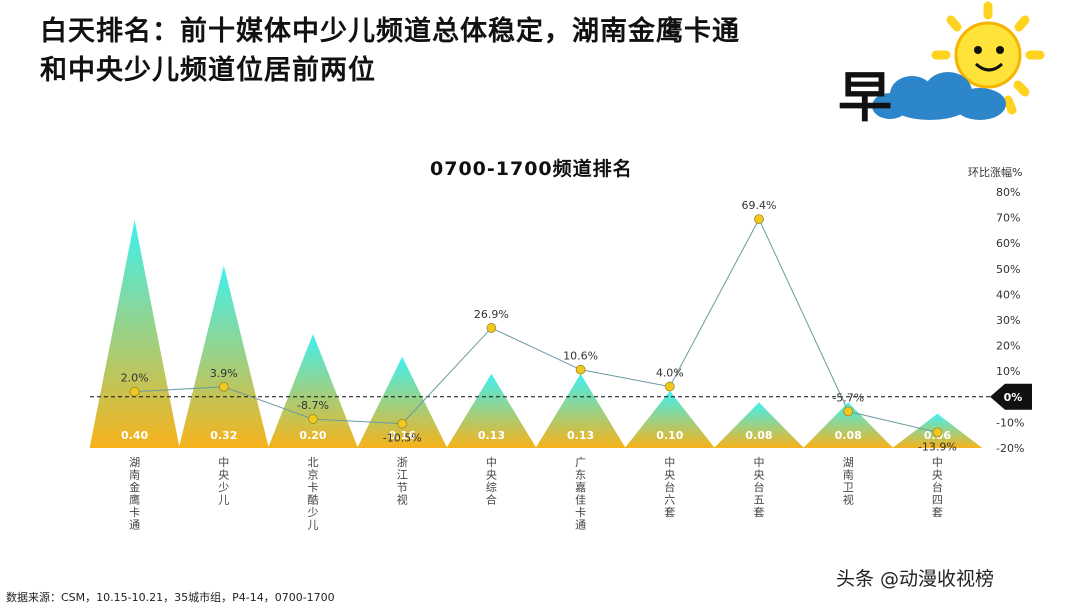  Describe the element at coordinates (491, 481) in the screenshot. I see `category-label: 中央综合` at that location.